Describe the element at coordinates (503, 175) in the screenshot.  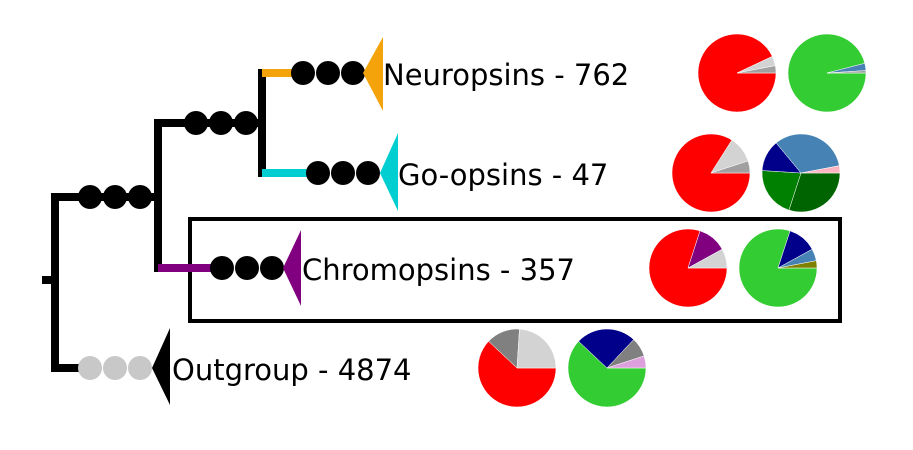
I see `clade-label: Go-opsins - 47` at that location.